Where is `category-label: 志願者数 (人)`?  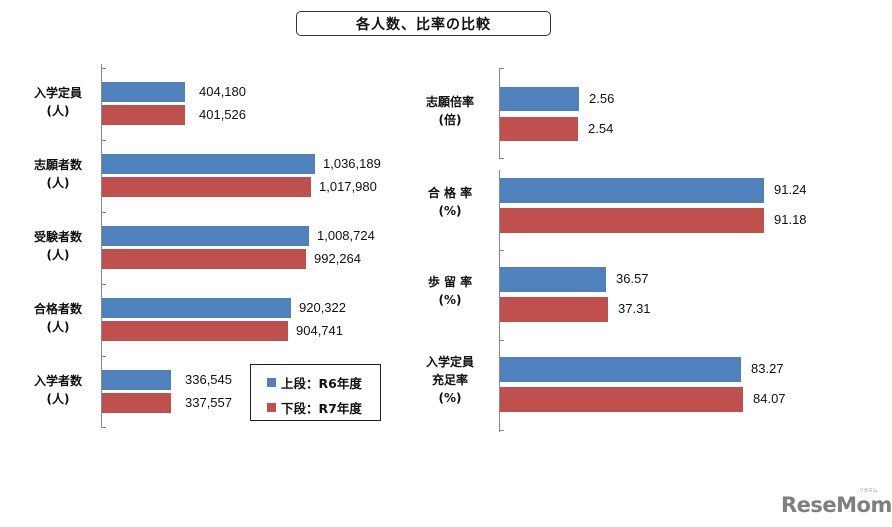
category-label: 志願者数 (人) is located at coordinates (58, 174).